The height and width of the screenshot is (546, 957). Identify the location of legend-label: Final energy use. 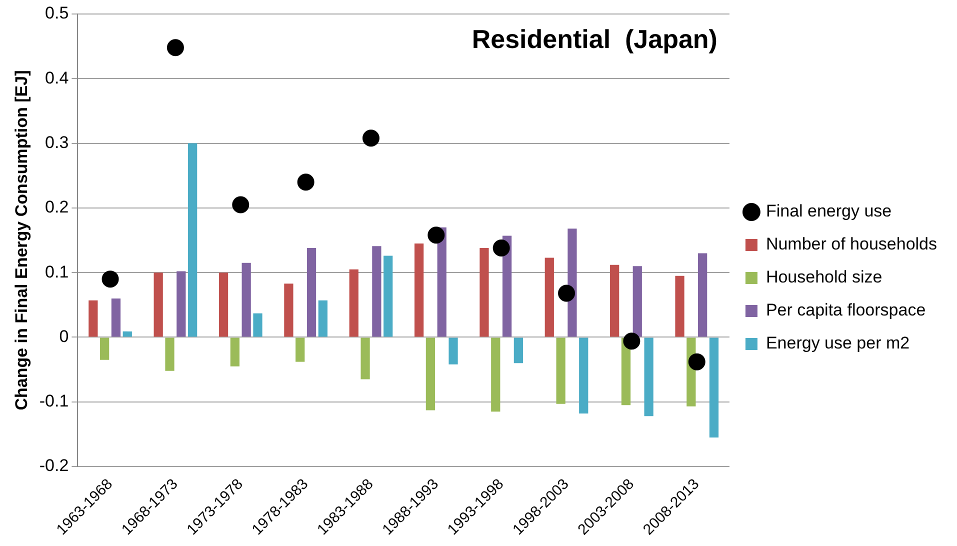
(829, 211).